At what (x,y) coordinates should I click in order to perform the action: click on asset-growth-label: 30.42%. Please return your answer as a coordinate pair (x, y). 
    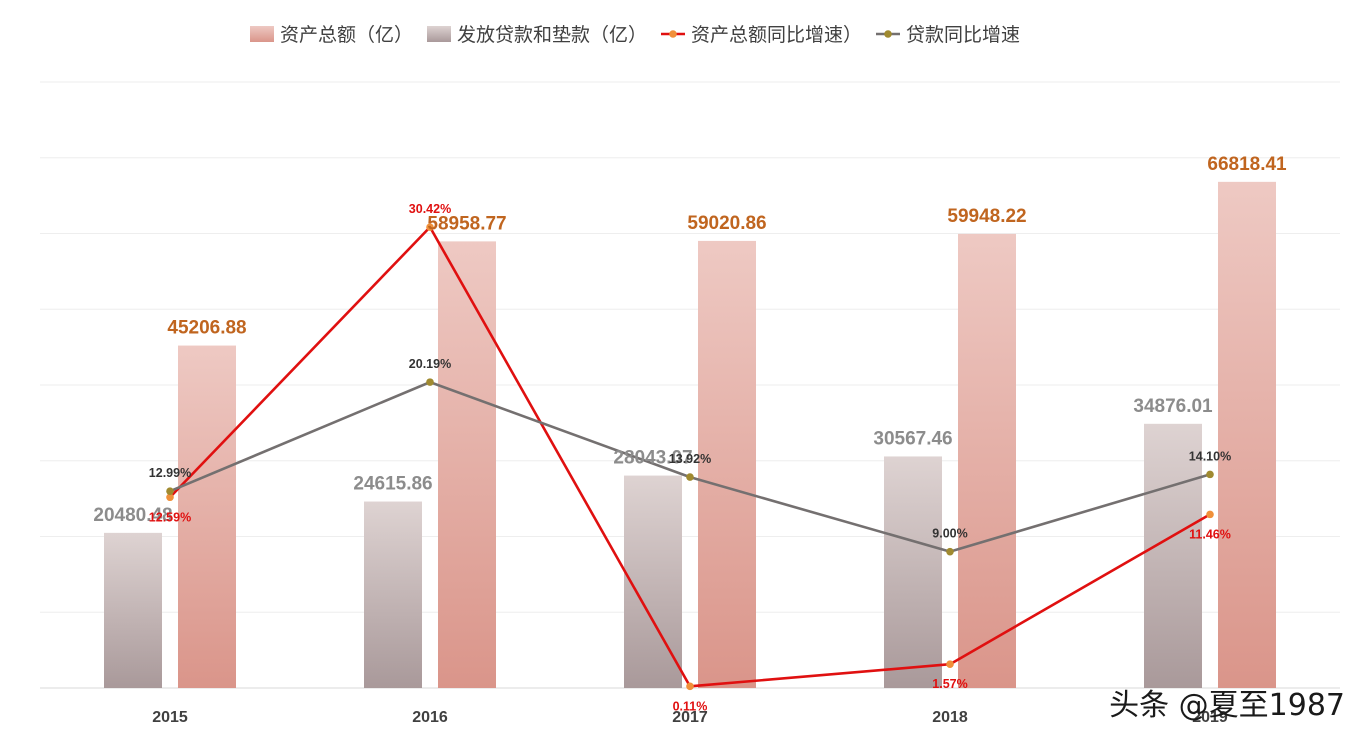
    Looking at the image, I should click on (430, 209).